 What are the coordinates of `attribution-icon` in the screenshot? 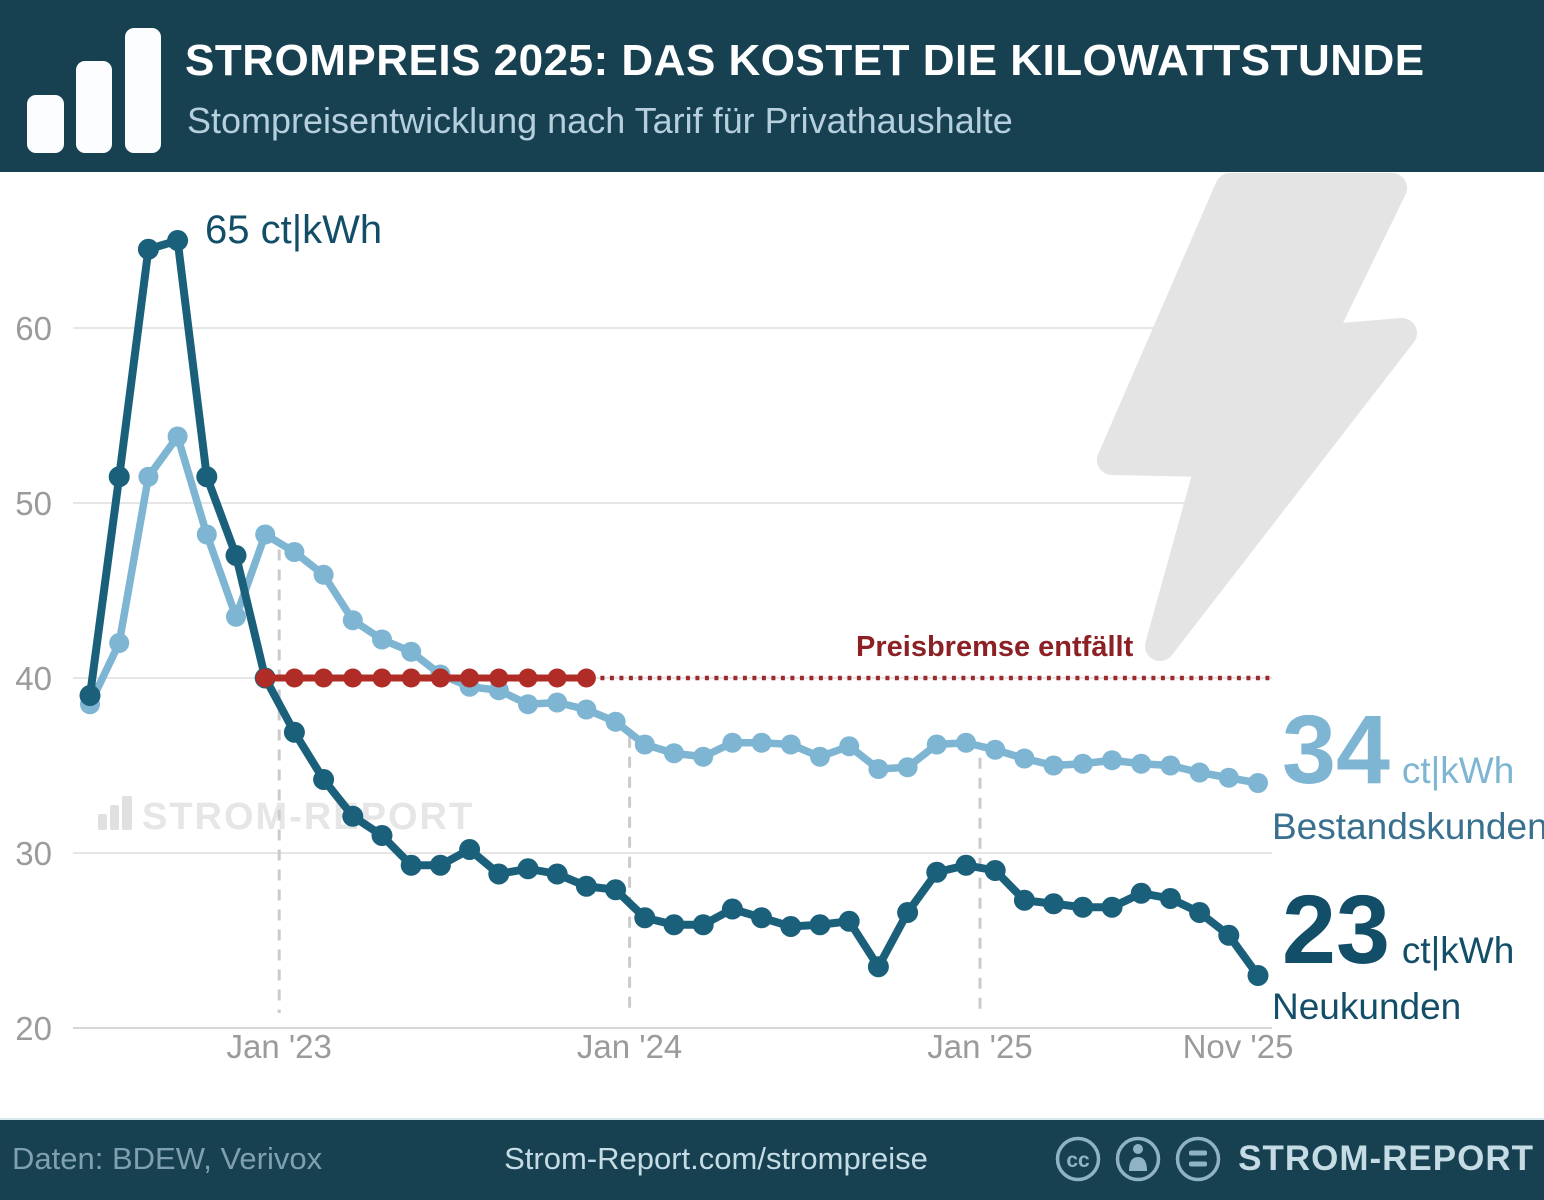 It's located at (1138, 1159).